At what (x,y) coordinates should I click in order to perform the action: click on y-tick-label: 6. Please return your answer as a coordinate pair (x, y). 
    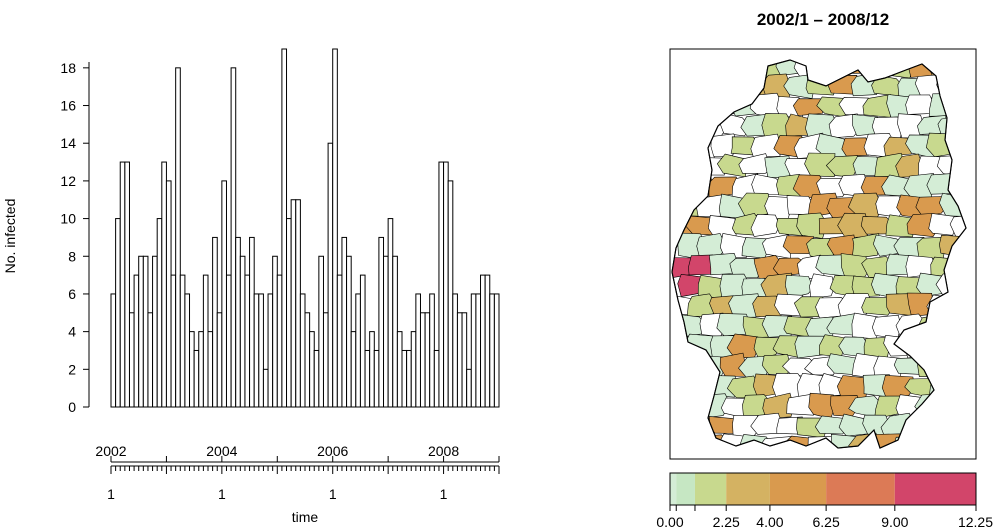
    Looking at the image, I should click on (72, 294).